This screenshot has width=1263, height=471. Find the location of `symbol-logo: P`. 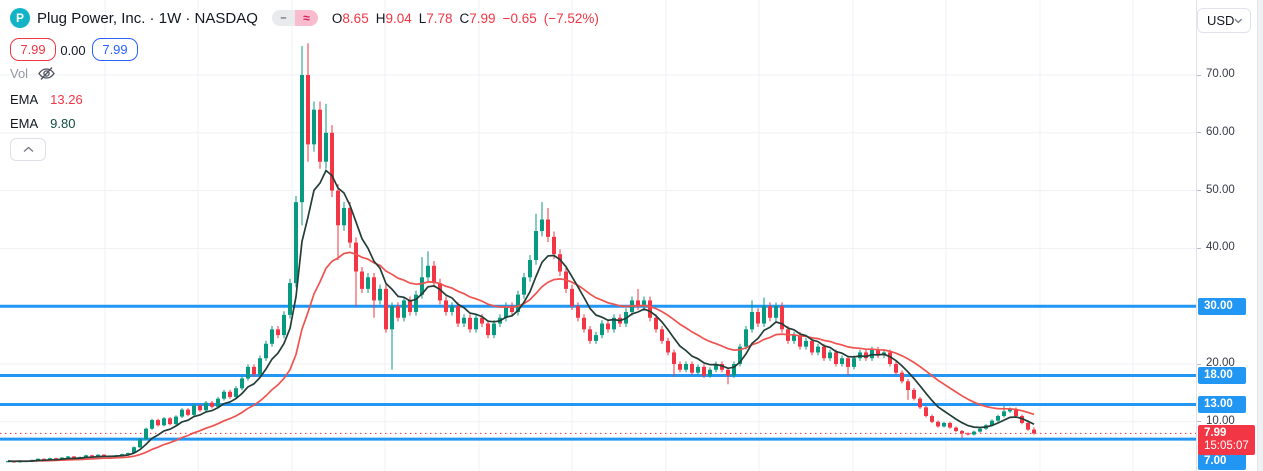

symbol-logo: P is located at coordinates (20, 18).